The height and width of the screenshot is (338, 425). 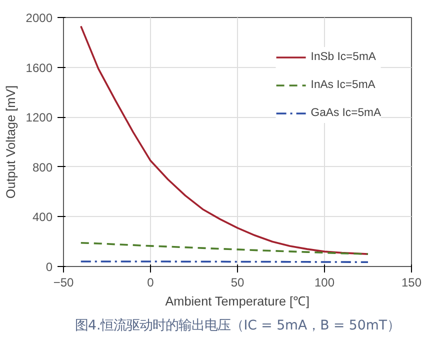 What do you see at coordinates (39, 67) in the screenshot?
I see `y-tick-label: 1600` at bounding box center [39, 67].